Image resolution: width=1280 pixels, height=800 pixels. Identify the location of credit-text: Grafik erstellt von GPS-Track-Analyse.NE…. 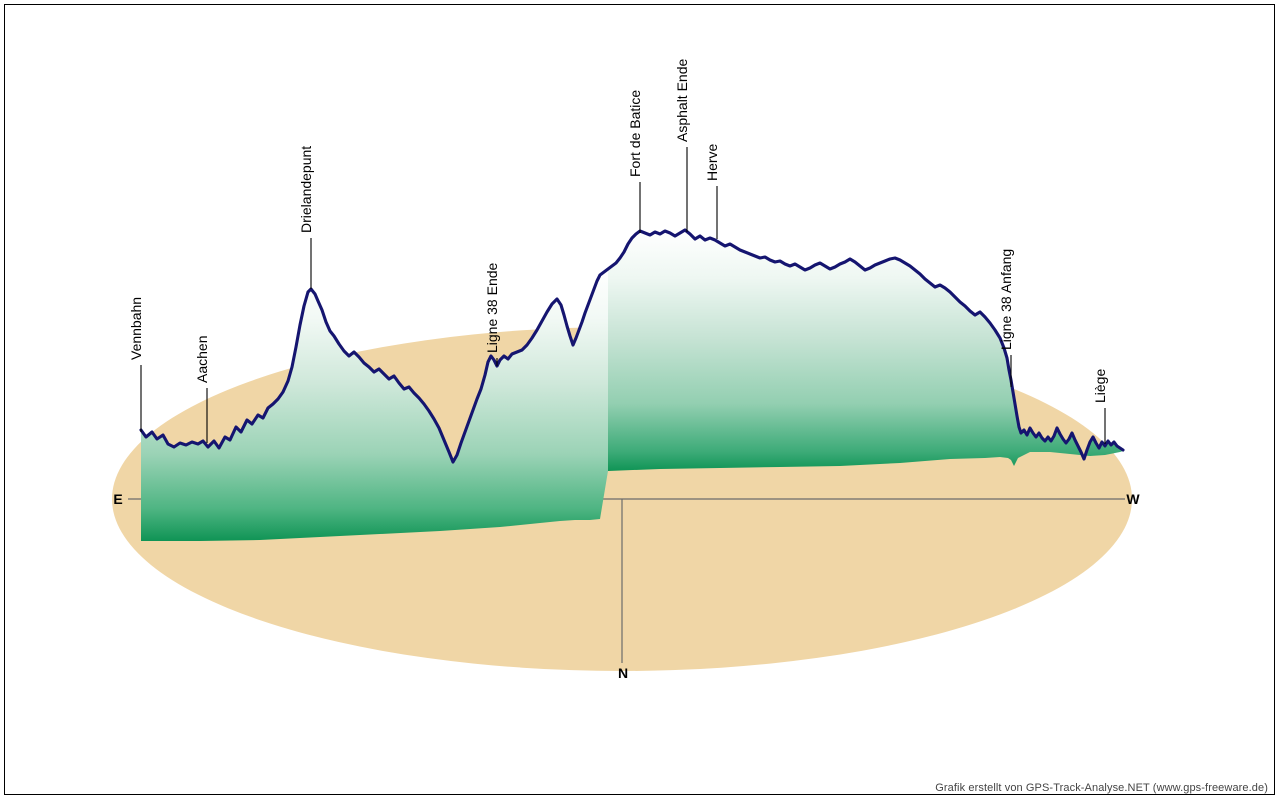
(1101, 788).